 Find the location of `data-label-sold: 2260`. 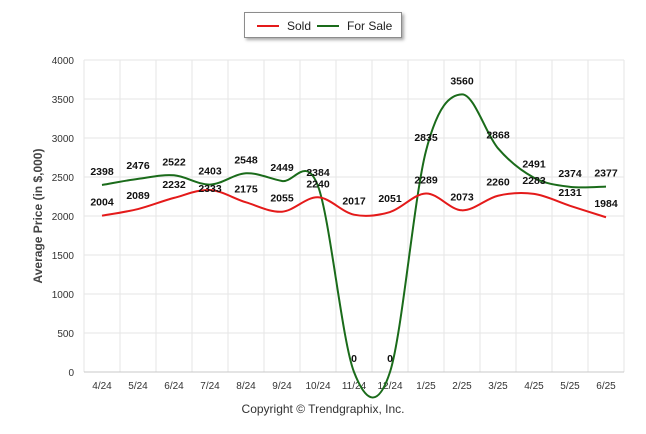

data-label-sold: 2260 is located at coordinates (498, 183).